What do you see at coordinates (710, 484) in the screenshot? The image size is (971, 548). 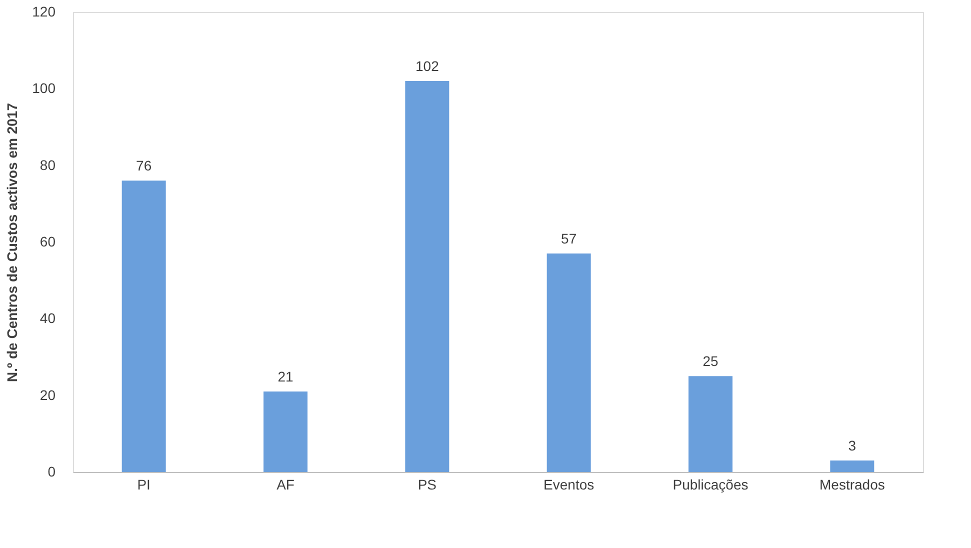 I see `x-tick-label: Publicações` at bounding box center [710, 484].